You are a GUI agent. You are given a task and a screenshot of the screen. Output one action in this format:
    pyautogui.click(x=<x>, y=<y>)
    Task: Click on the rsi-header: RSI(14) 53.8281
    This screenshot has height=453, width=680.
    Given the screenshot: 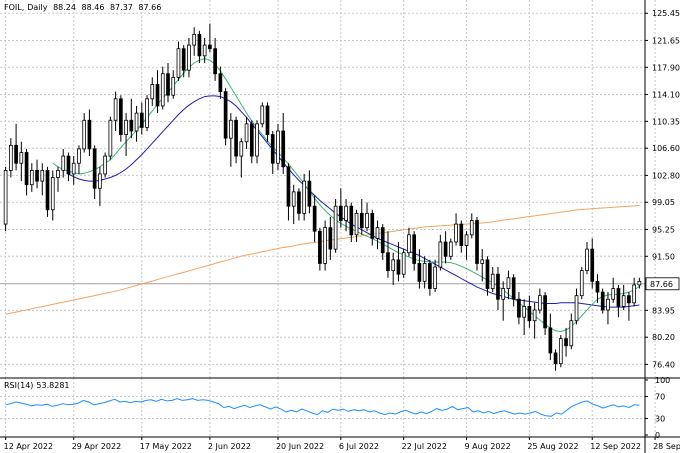 What is the action you would take?
    pyautogui.click(x=38, y=385)
    